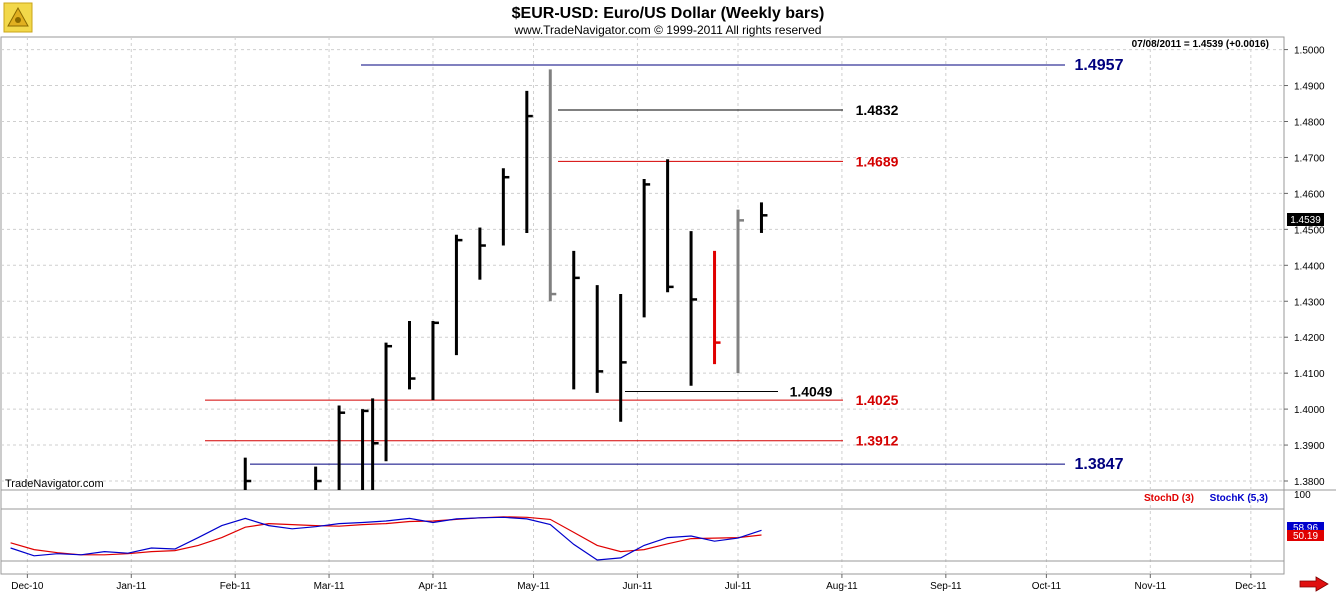 The width and height of the screenshot is (1336, 594). Describe the element at coordinates (533, 586) in the screenshot. I see `x-tick-label: May-11` at that location.